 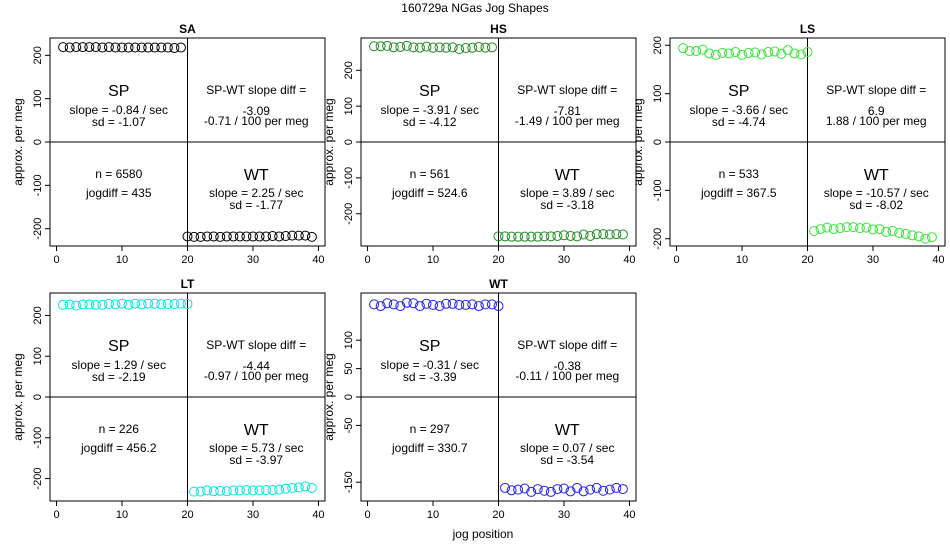 What do you see at coordinates (119, 110) in the screenshot?
I see `sp-slope: slope = -0.84 / sec` at bounding box center [119, 110].